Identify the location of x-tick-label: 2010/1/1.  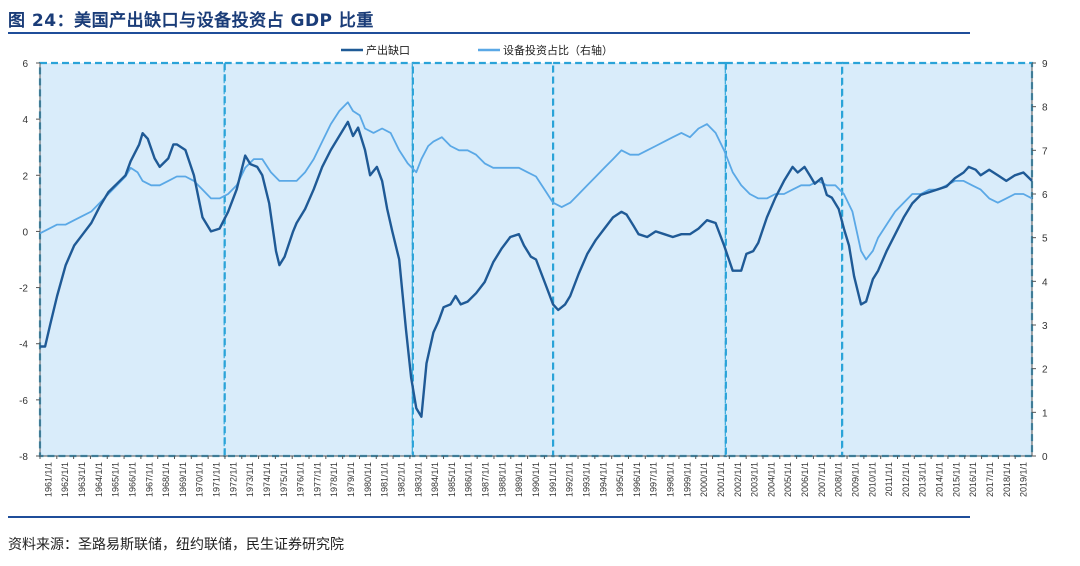
(872, 479).